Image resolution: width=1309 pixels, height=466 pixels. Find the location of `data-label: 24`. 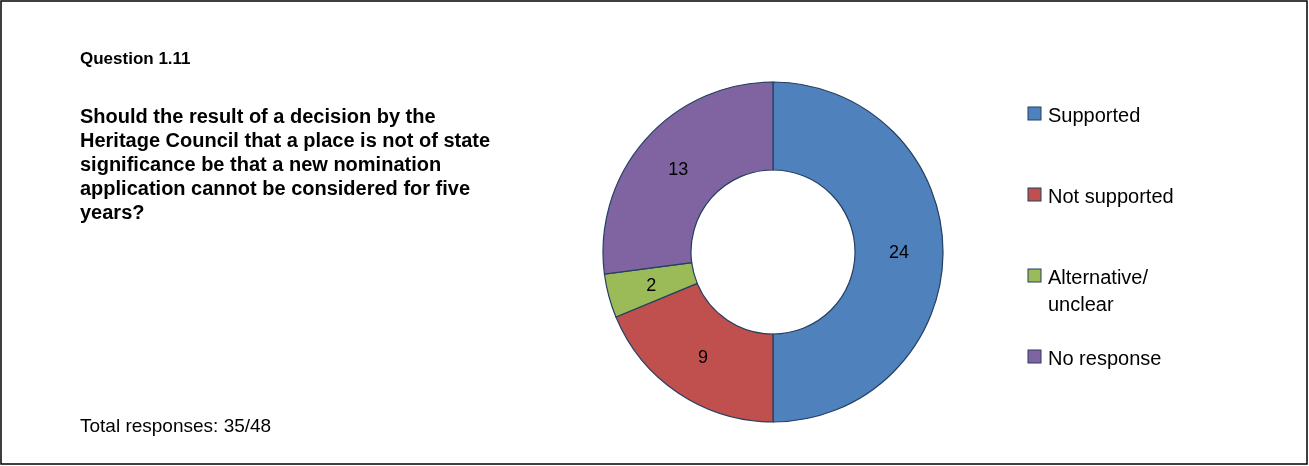

data-label: 24 is located at coordinates (899, 252).